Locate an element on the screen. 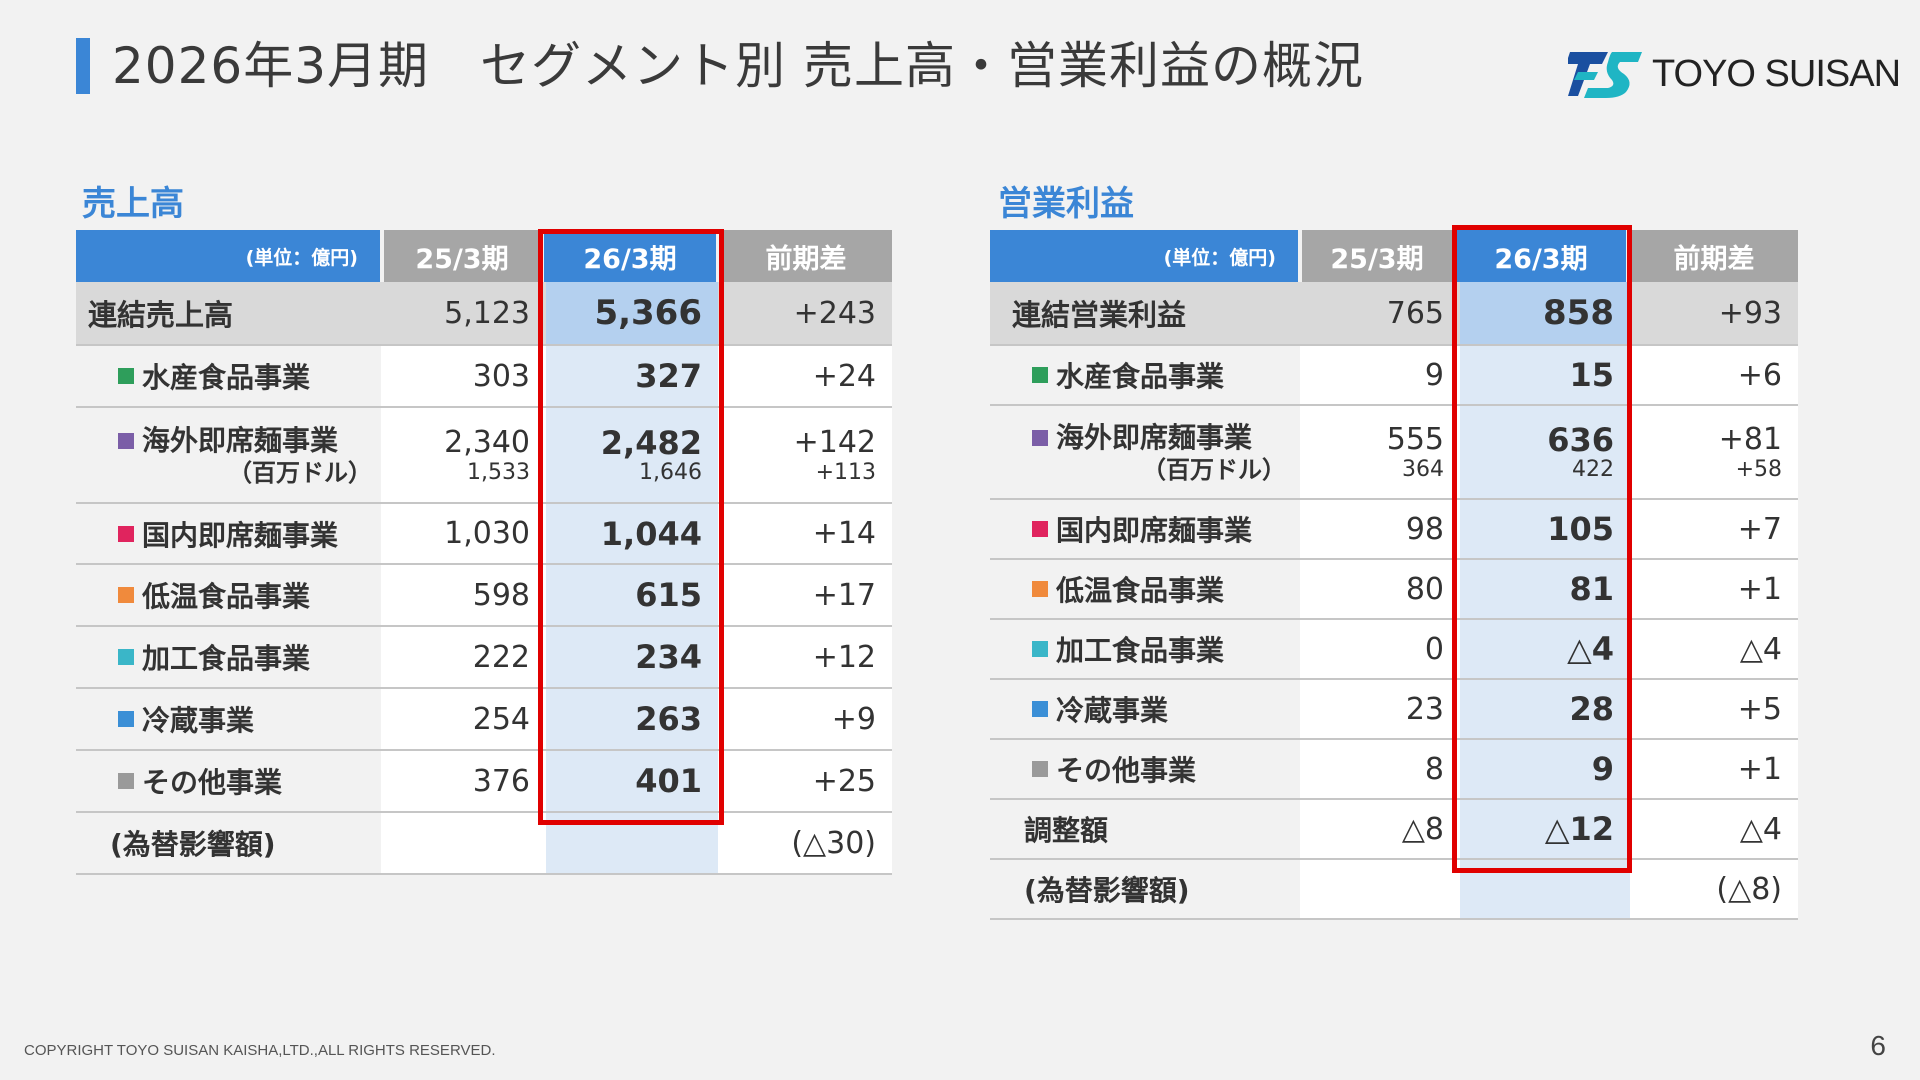 The width and height of the screenshot is (1920, 1080). curr-value: 858 is located at coordinates (1545, 313).